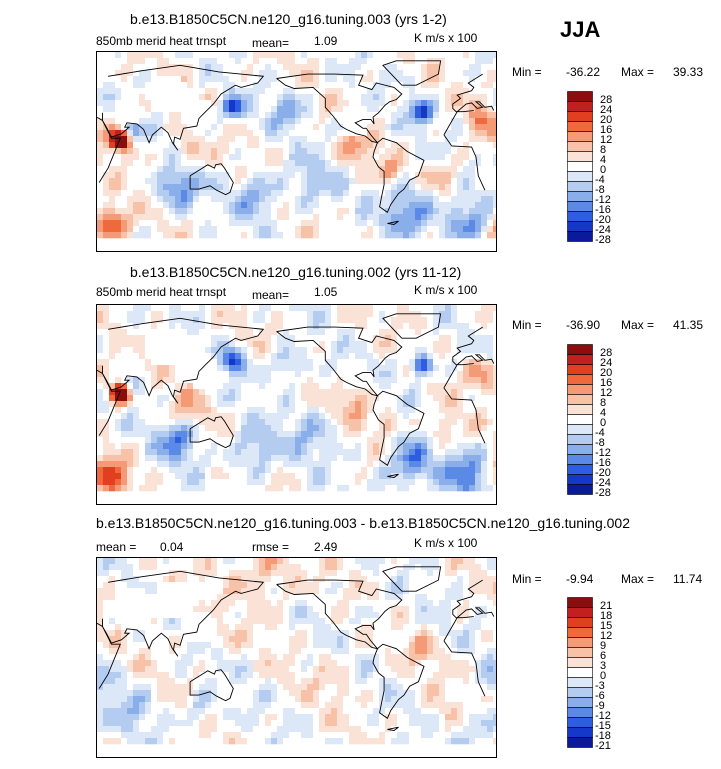  I want to click on contour-cells, so click(296, 398).